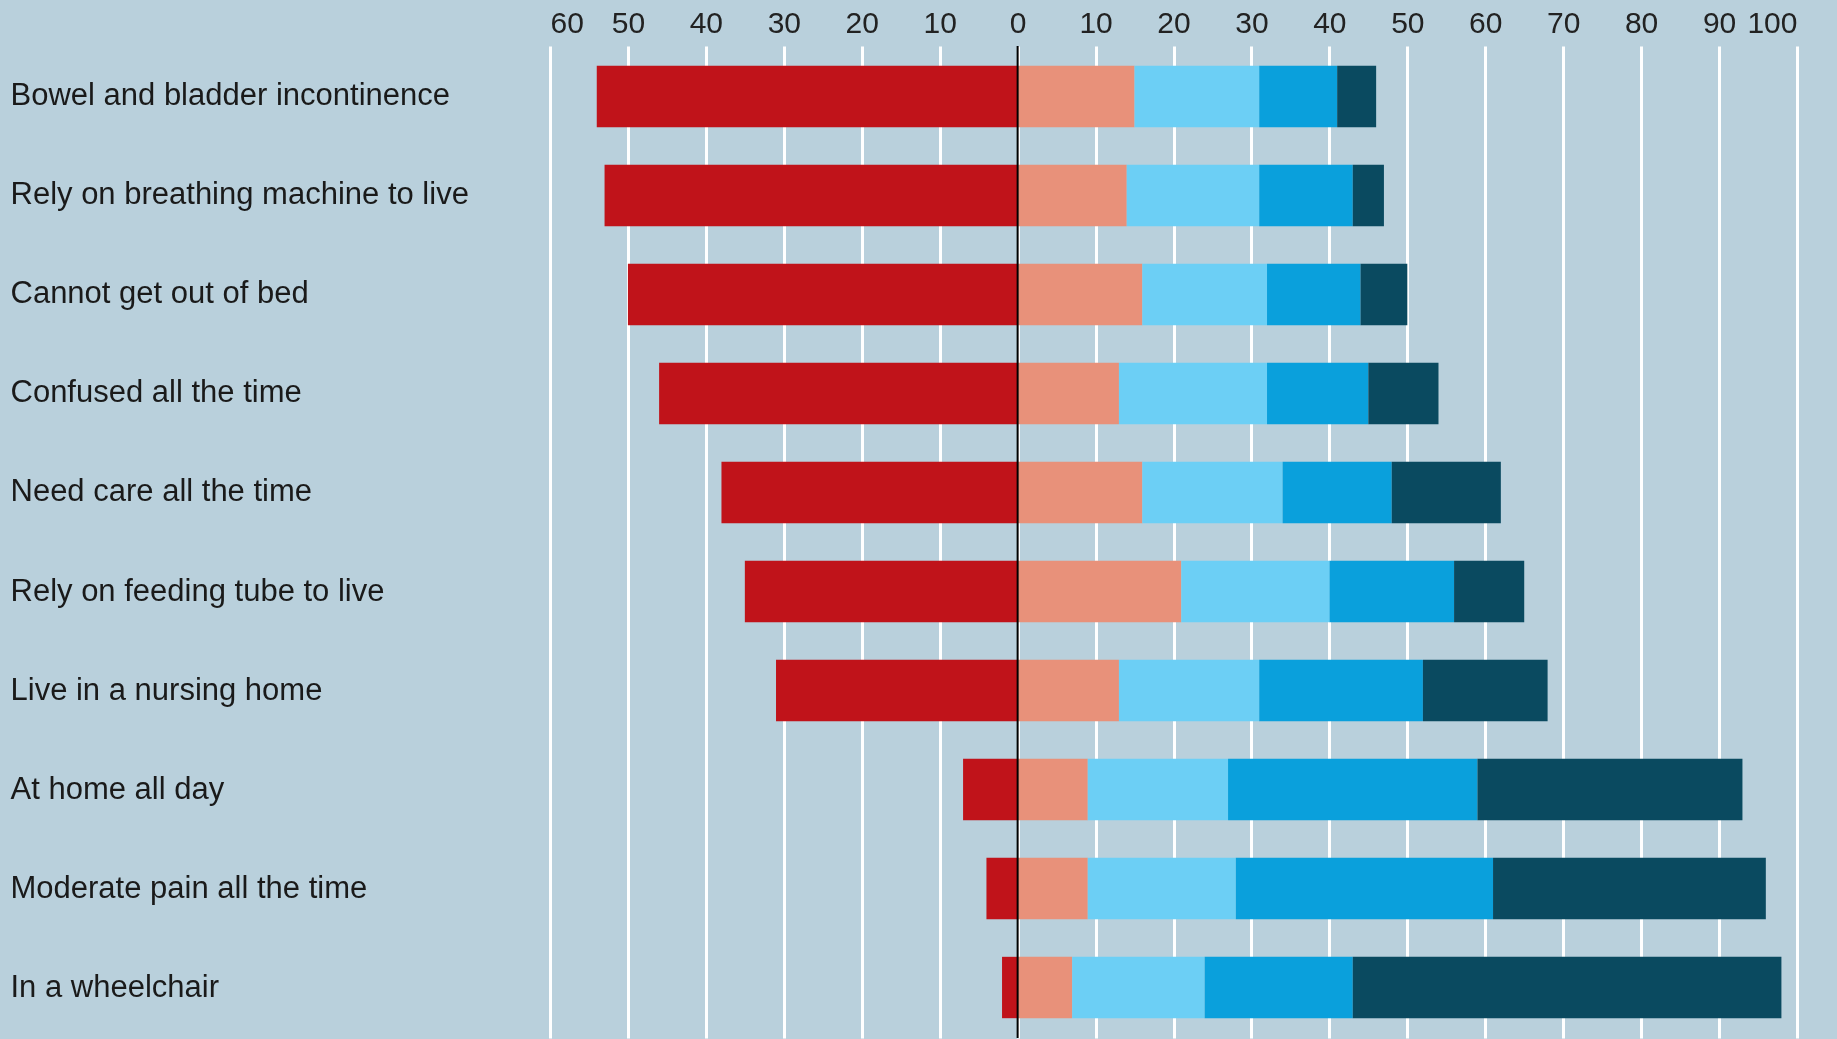 The image size is (1837, 1039). Describe the element at coordinates (239, 194) in the screenshot. I see `y-tick-label: Rely on breathing machine to live` at that location.